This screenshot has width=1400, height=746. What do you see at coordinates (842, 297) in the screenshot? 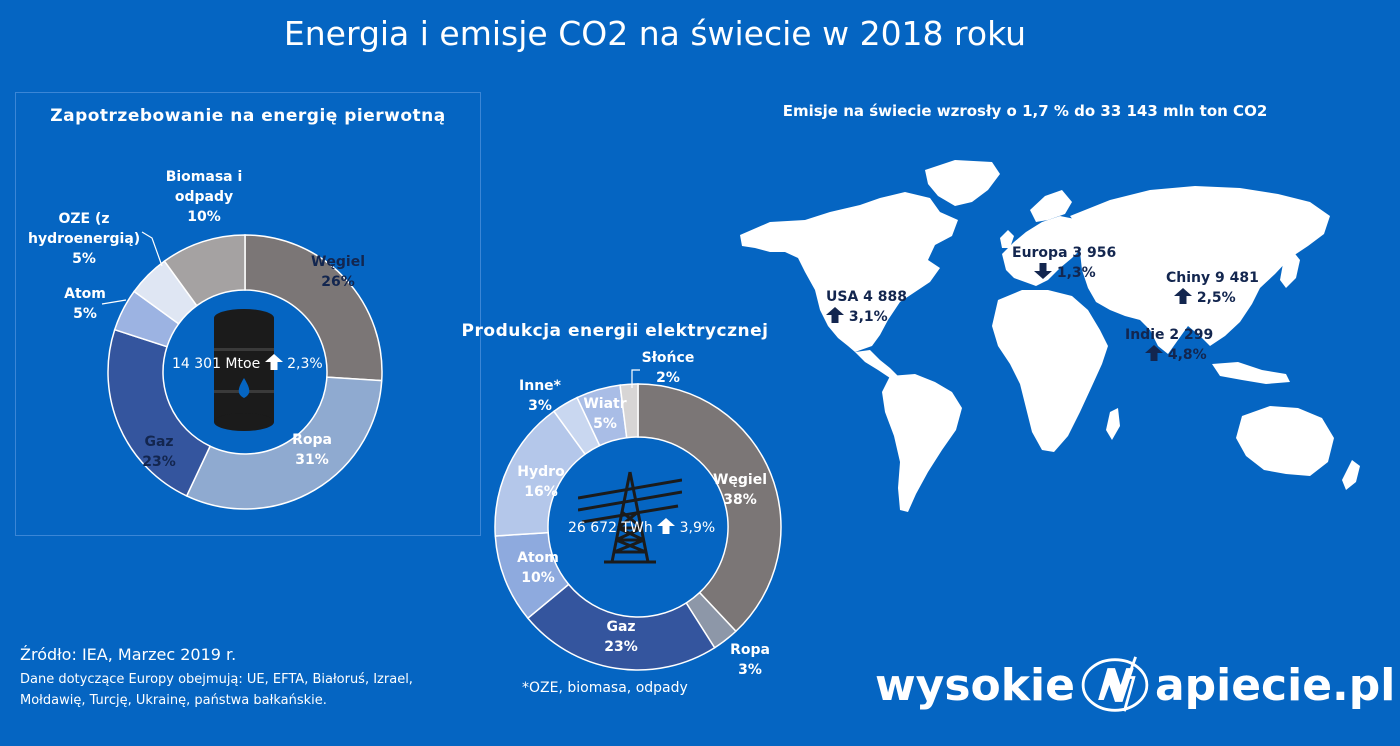
I see `map-region-name: USA` at bounding box center [842, 297].